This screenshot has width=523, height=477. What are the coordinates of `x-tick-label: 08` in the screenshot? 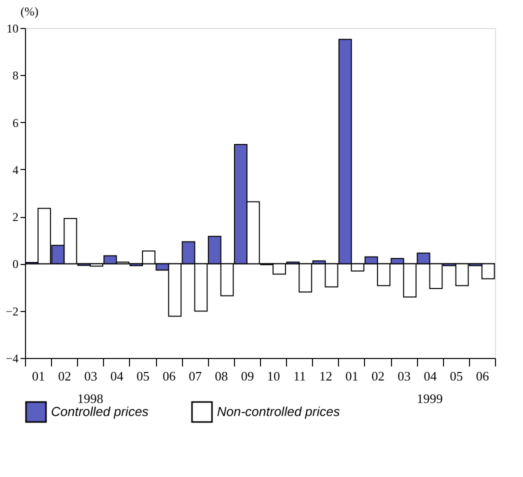 It's located at (221, 376).